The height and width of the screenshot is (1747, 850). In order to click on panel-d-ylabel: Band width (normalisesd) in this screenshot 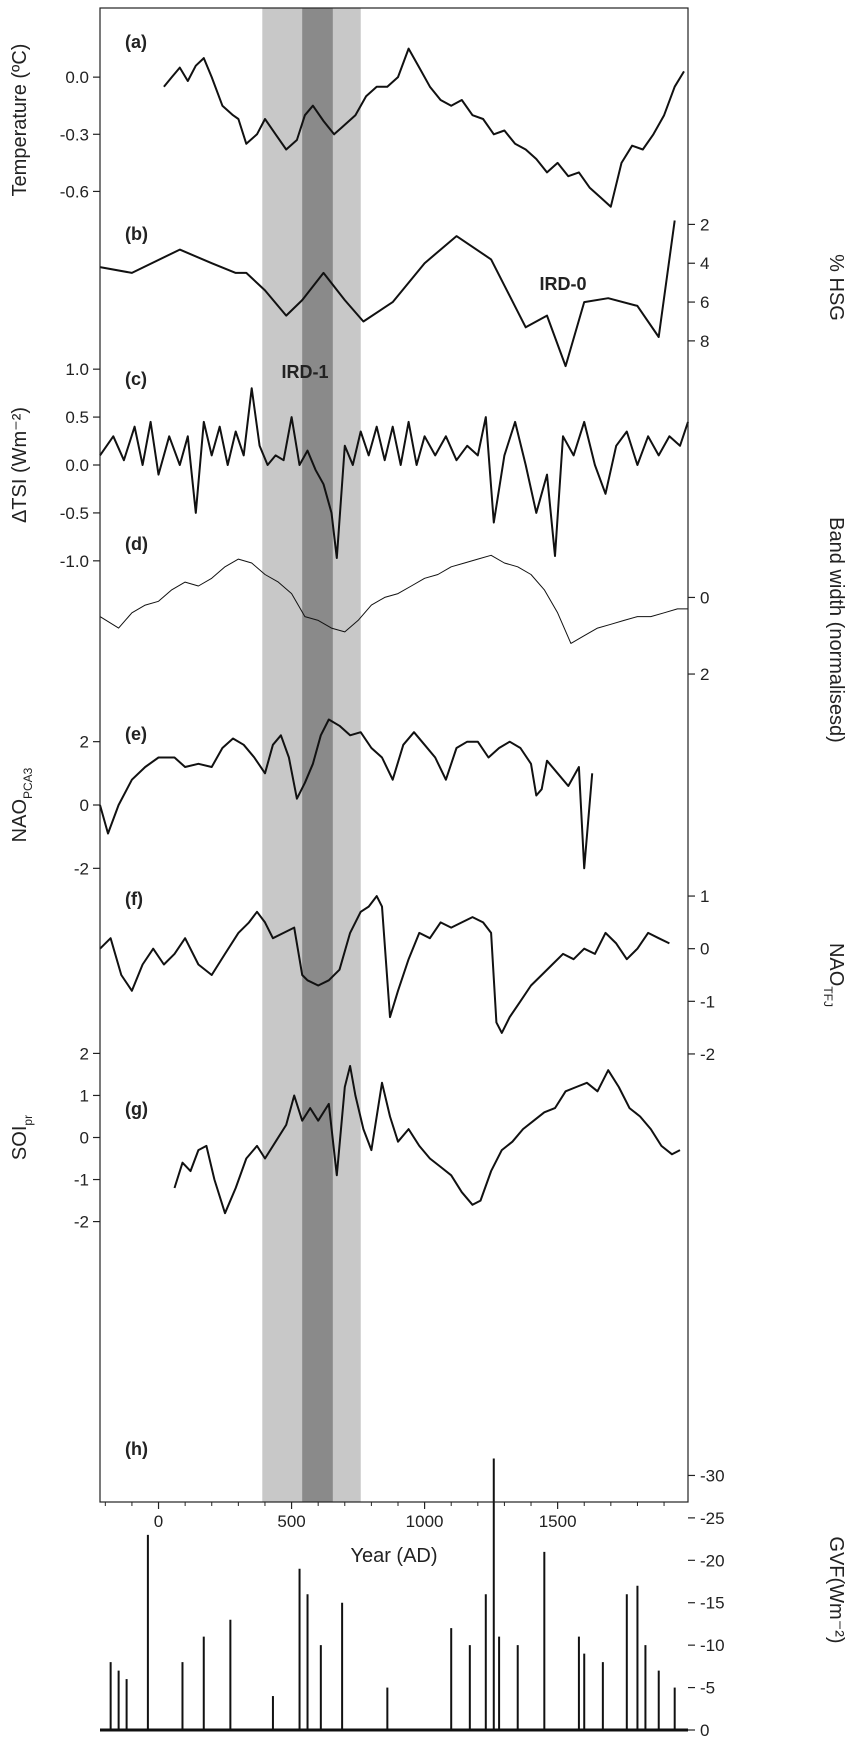, I will do `click(836, 630)`.